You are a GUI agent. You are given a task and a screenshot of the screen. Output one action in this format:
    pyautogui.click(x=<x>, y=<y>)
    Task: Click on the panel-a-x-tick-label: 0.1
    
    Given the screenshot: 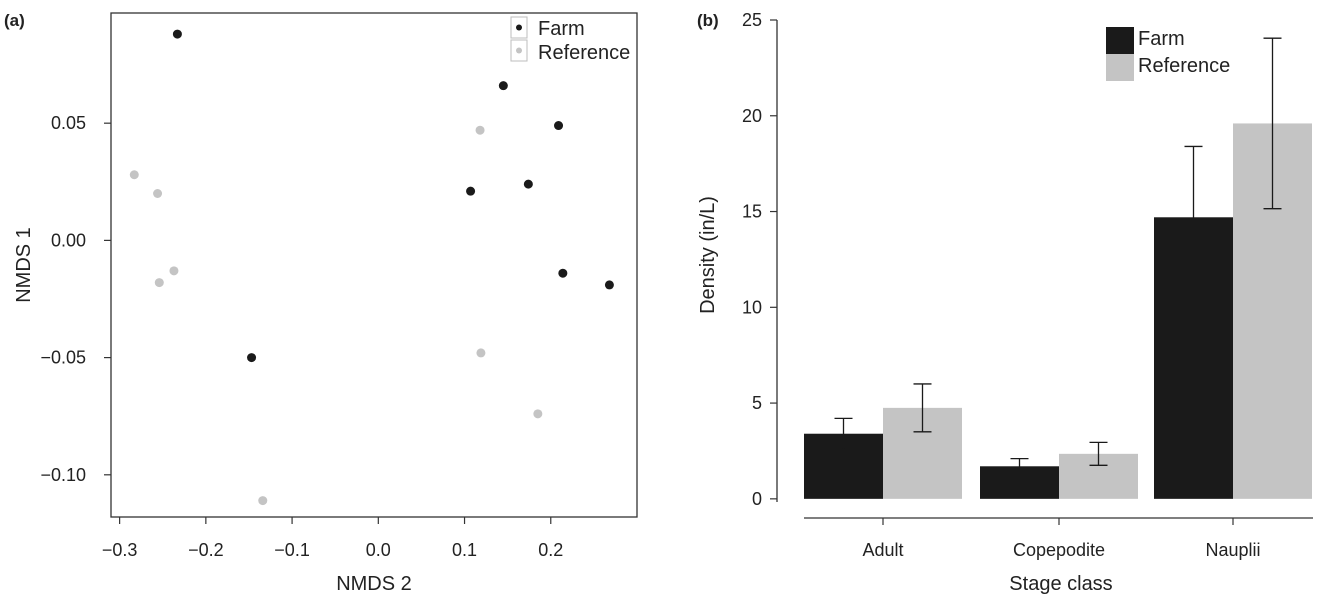 What is the action you would take?
    pyautogui.click(x=464, y=550)
    